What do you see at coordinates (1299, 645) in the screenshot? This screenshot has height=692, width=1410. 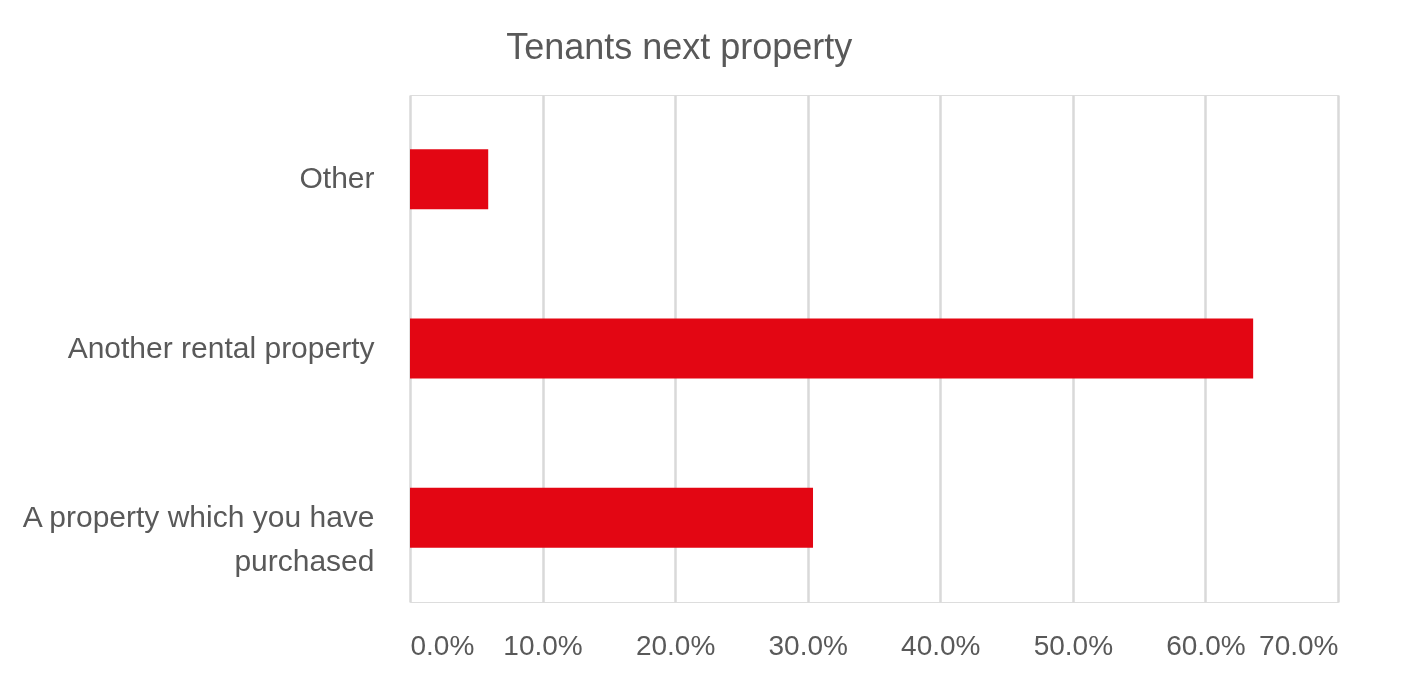 I see `x-tick-label: 70.0%` at bounding box center [1299, 645].